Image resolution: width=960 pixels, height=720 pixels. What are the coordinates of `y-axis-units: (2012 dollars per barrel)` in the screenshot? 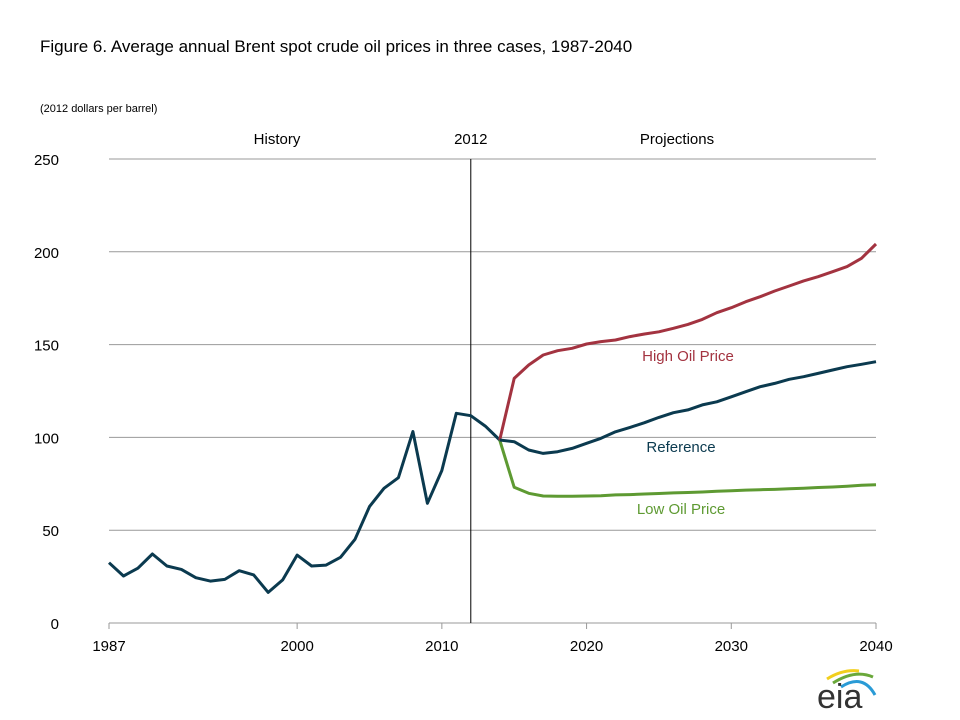 It's located at (99, 109).